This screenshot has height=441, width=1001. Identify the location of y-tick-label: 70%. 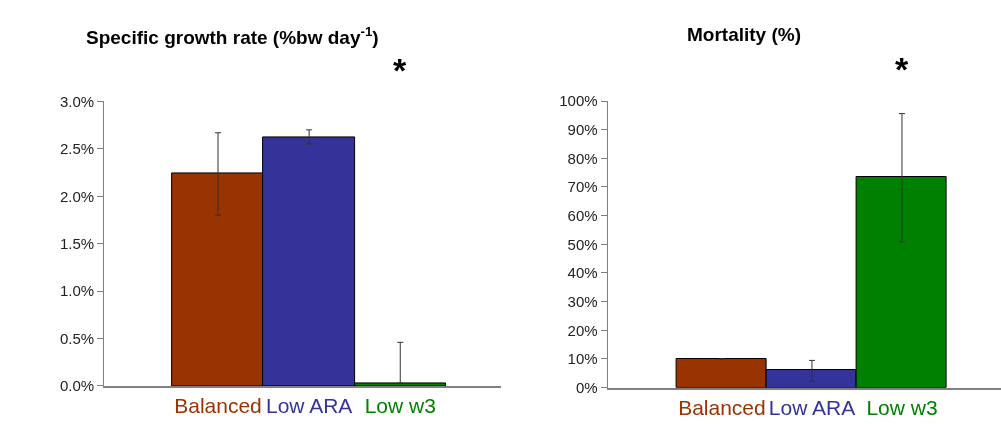
(582, 187).